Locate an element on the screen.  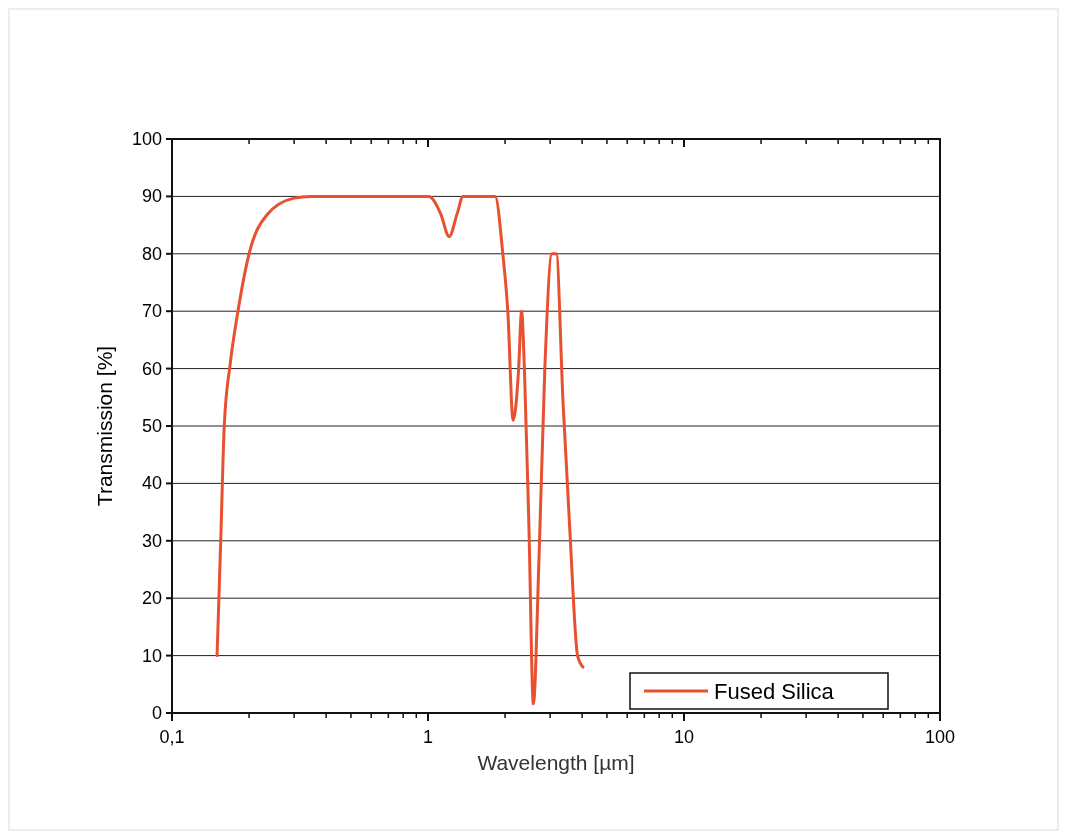
y-tick-label: 20 is located at coordinates (151, 598).